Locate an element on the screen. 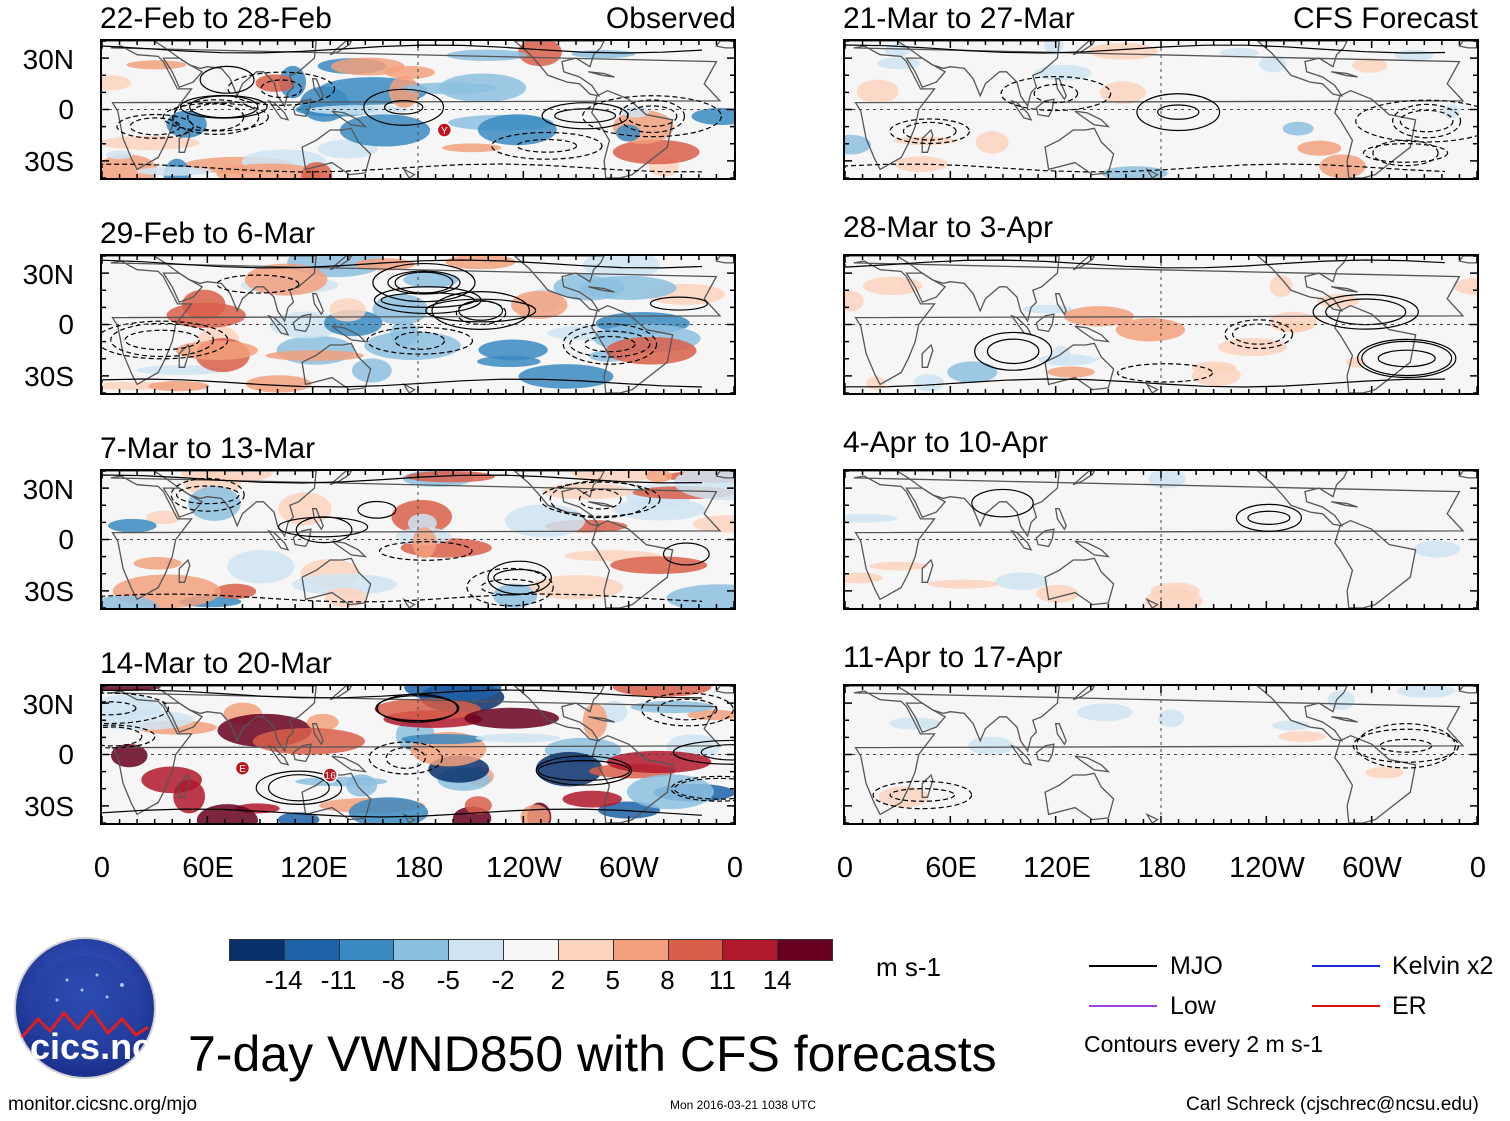 This screenshot has width=1510, height=1121. legend-line-mjo is located at coordinates (1123, 966).